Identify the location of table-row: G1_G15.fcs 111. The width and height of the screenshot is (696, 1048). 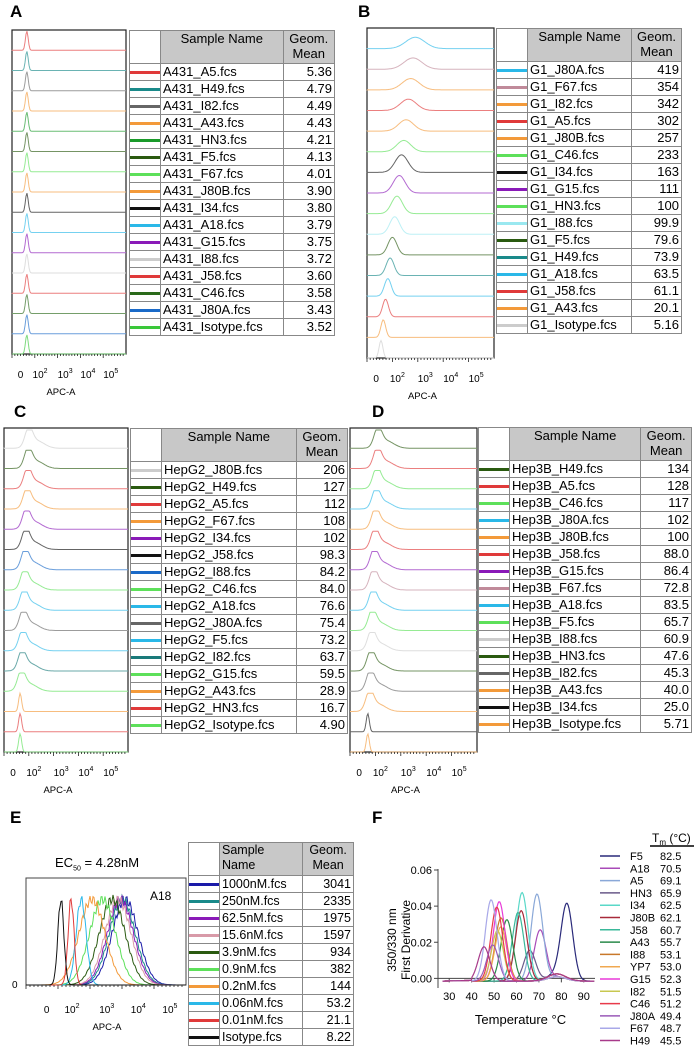
(589, 189).